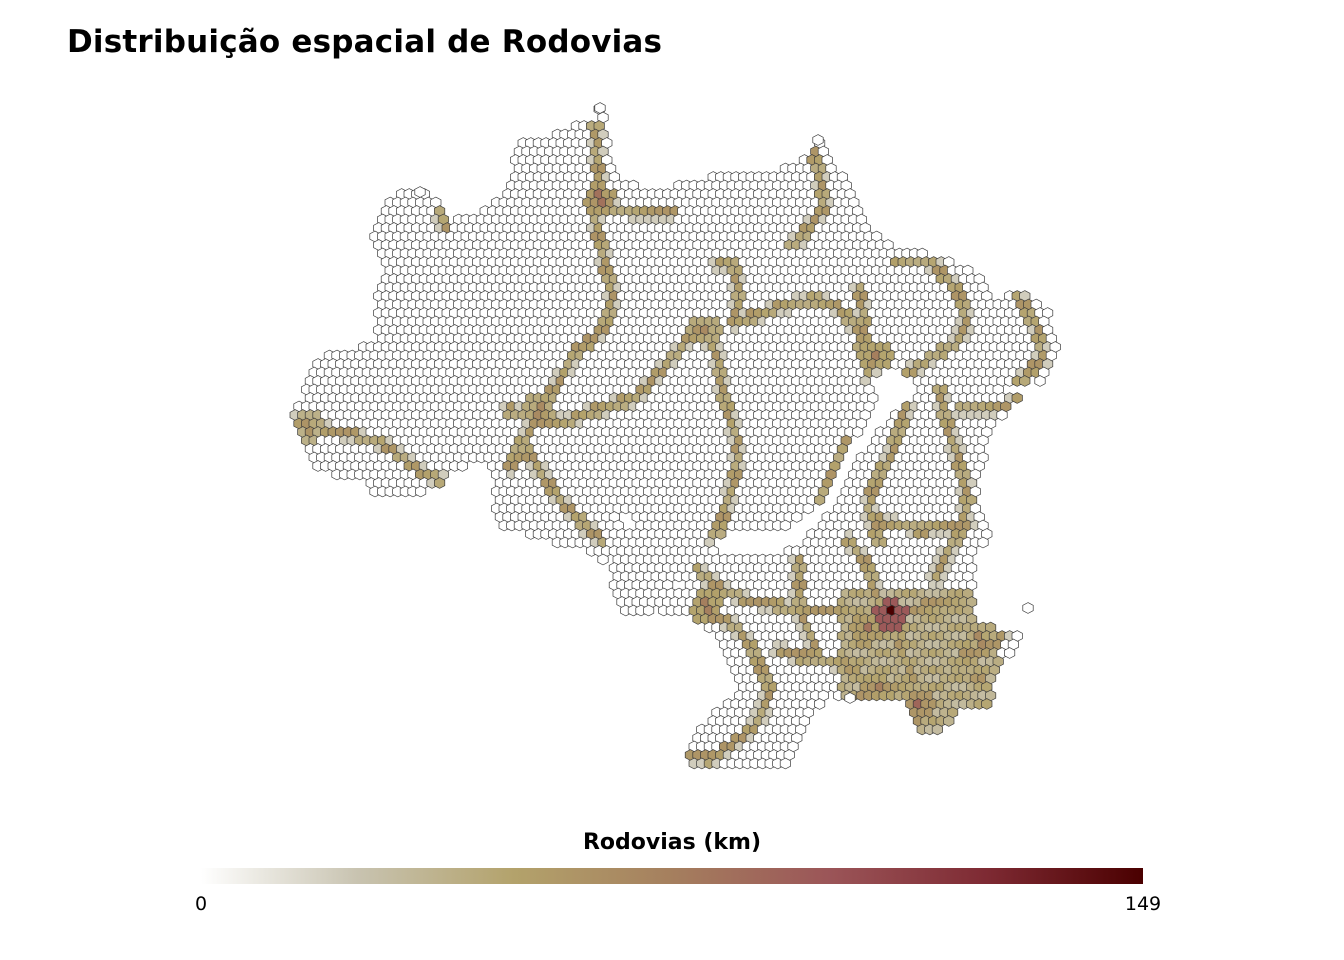 This screenshot has height=960, width=1344. What do you see at coordinates (1143, 904) in the screenshot?
I see `legend-max-label: 149` at bounding box center [1143, 904].